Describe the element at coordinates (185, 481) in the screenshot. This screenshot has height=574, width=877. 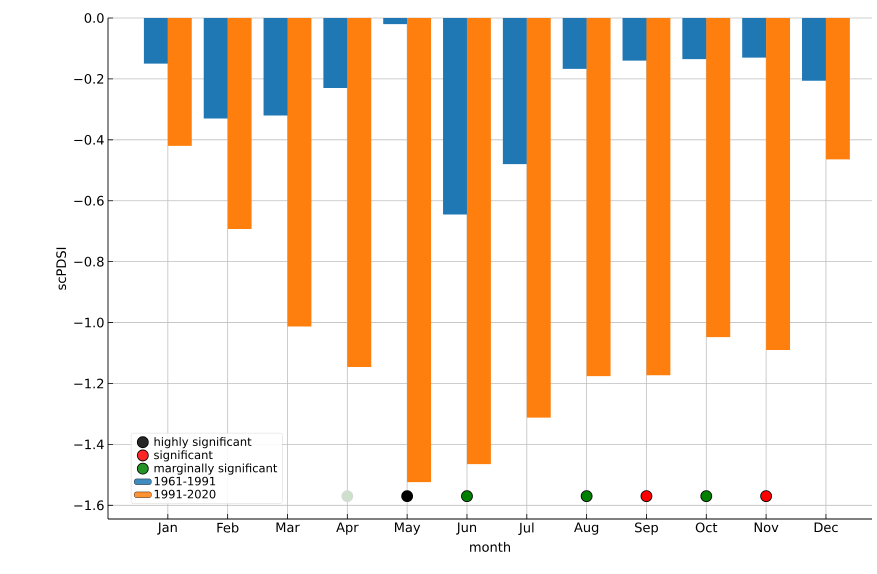
I see `legend-label: 1961-1991` at that location.